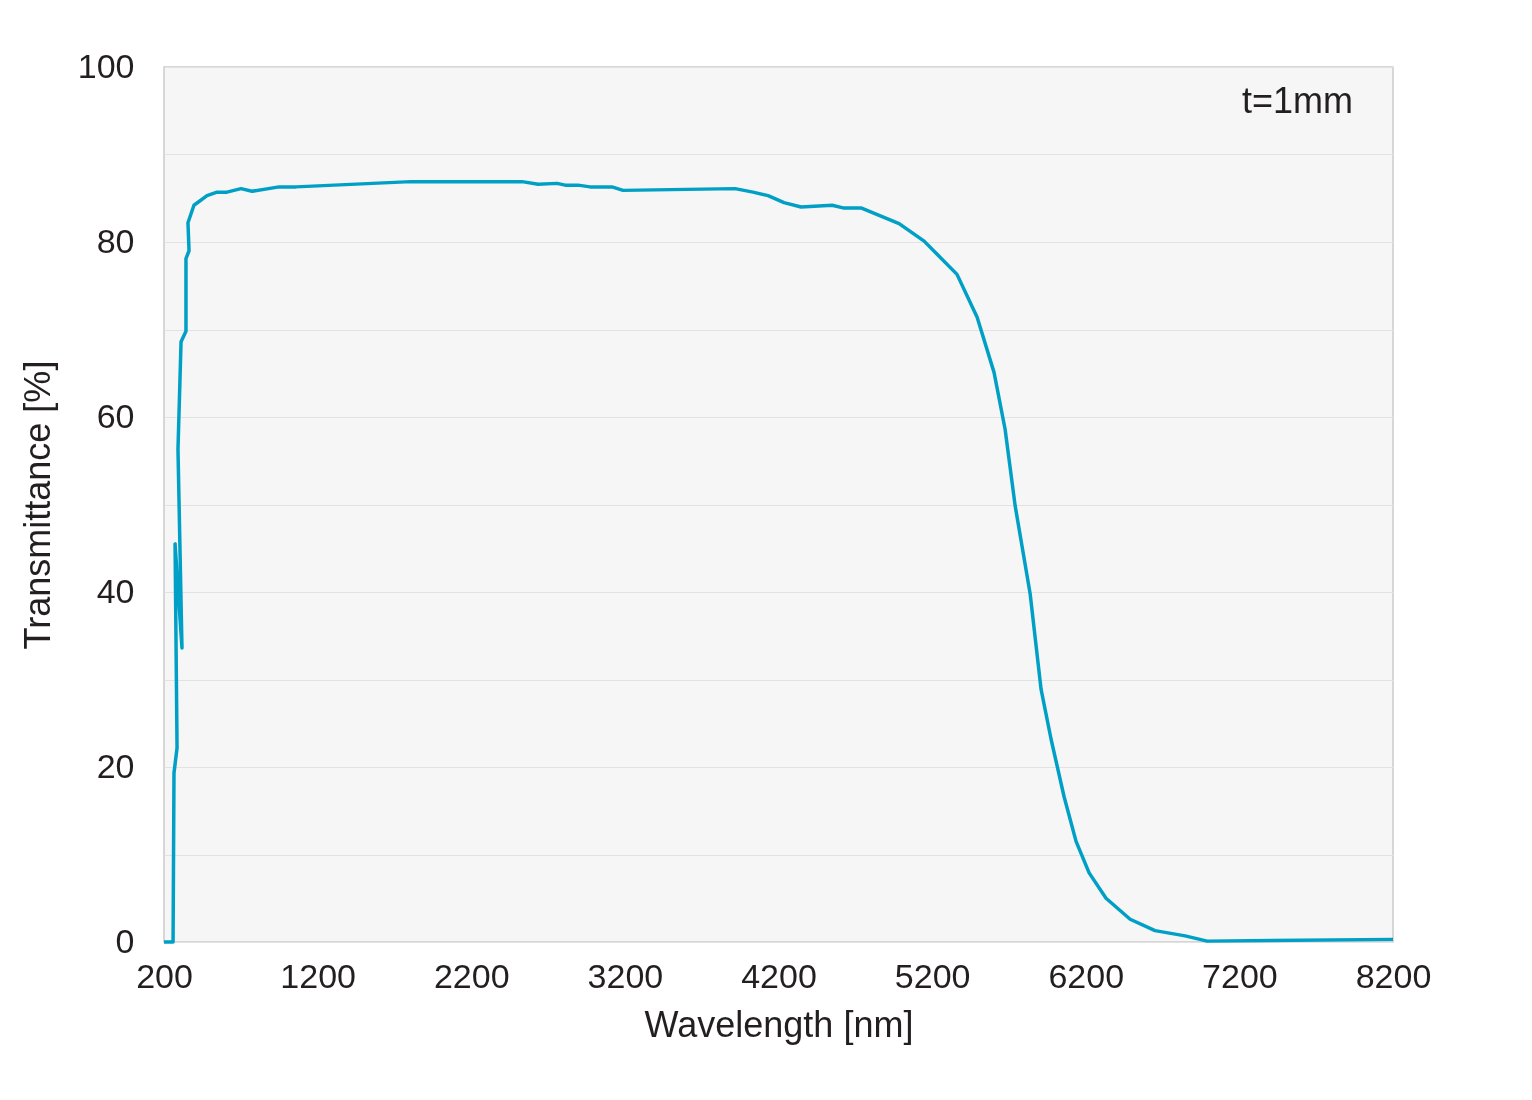 The image size is (1532, 1100). I want to click on y-axis-title: Transmittance [%], so click(37, 505).